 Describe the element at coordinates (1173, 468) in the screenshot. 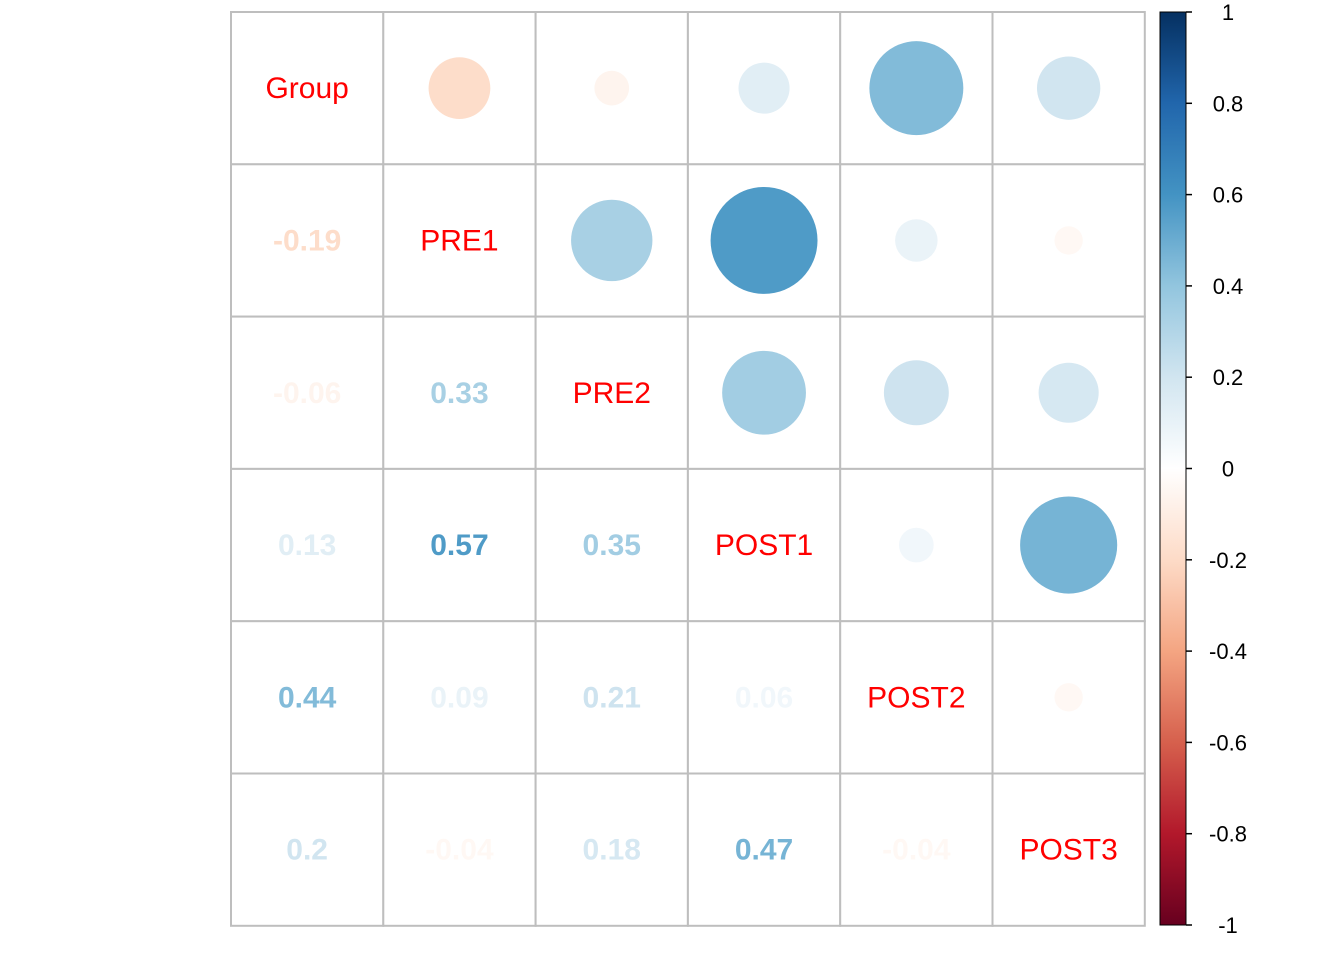

I see `colorbar-gradient` at that location.